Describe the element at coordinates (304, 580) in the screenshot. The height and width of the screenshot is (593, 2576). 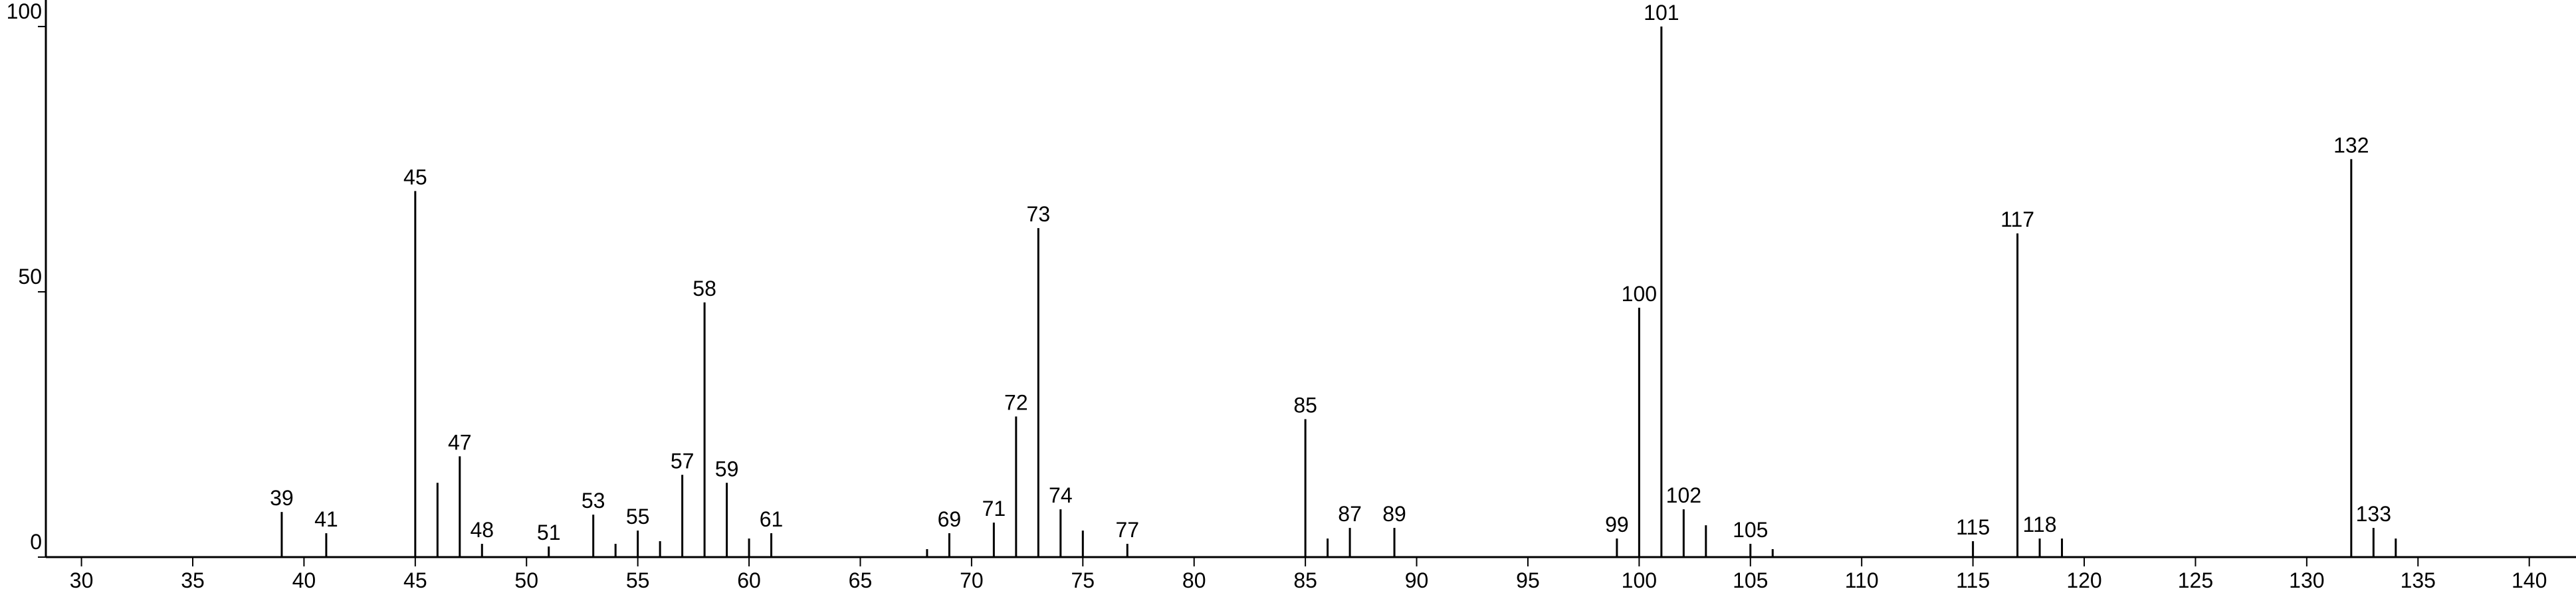
I see `x-tick-label: 40` at that location.